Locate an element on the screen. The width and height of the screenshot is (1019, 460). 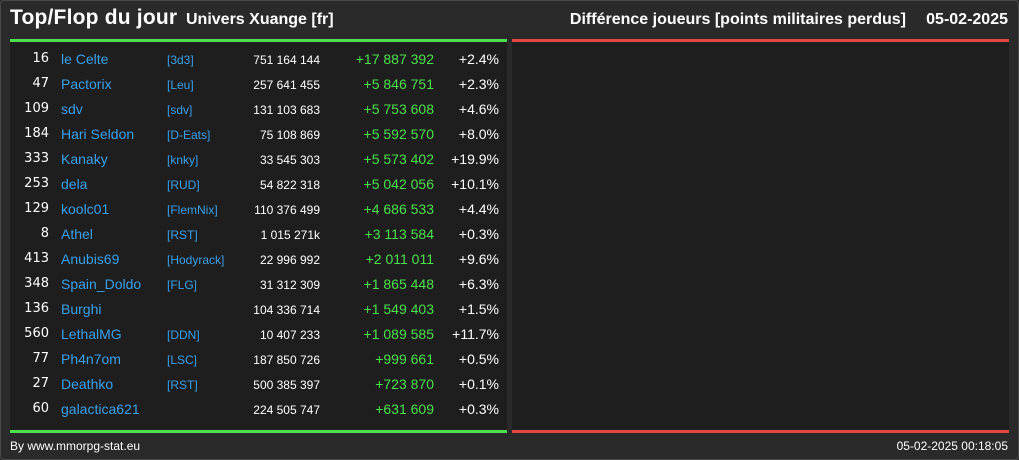
player-points: 22 996 992 is located at coordinates (289, 260).